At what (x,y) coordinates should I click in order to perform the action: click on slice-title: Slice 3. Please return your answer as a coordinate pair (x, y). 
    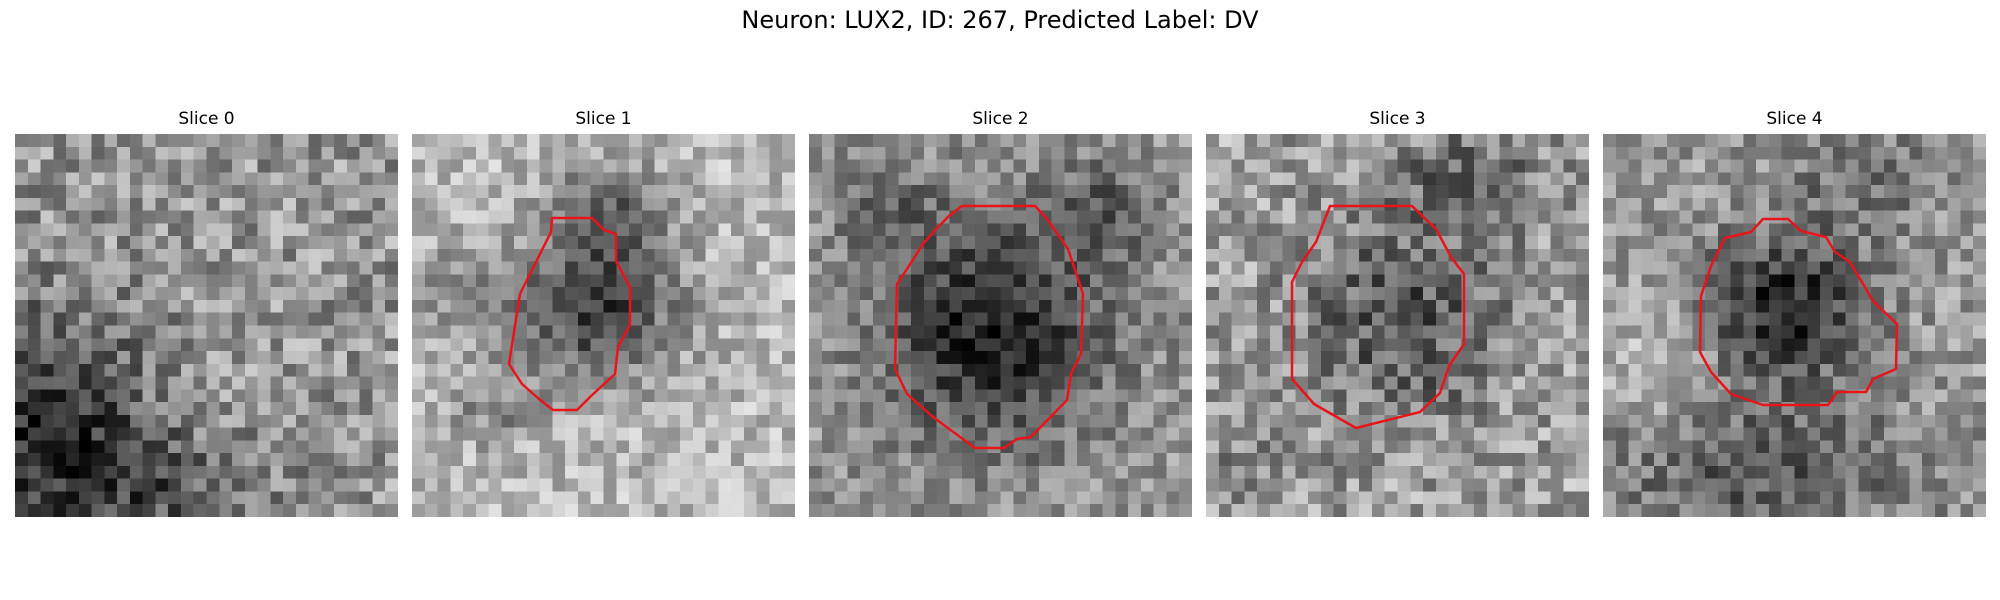
    Looking at the image, I should click on (1397, 119).